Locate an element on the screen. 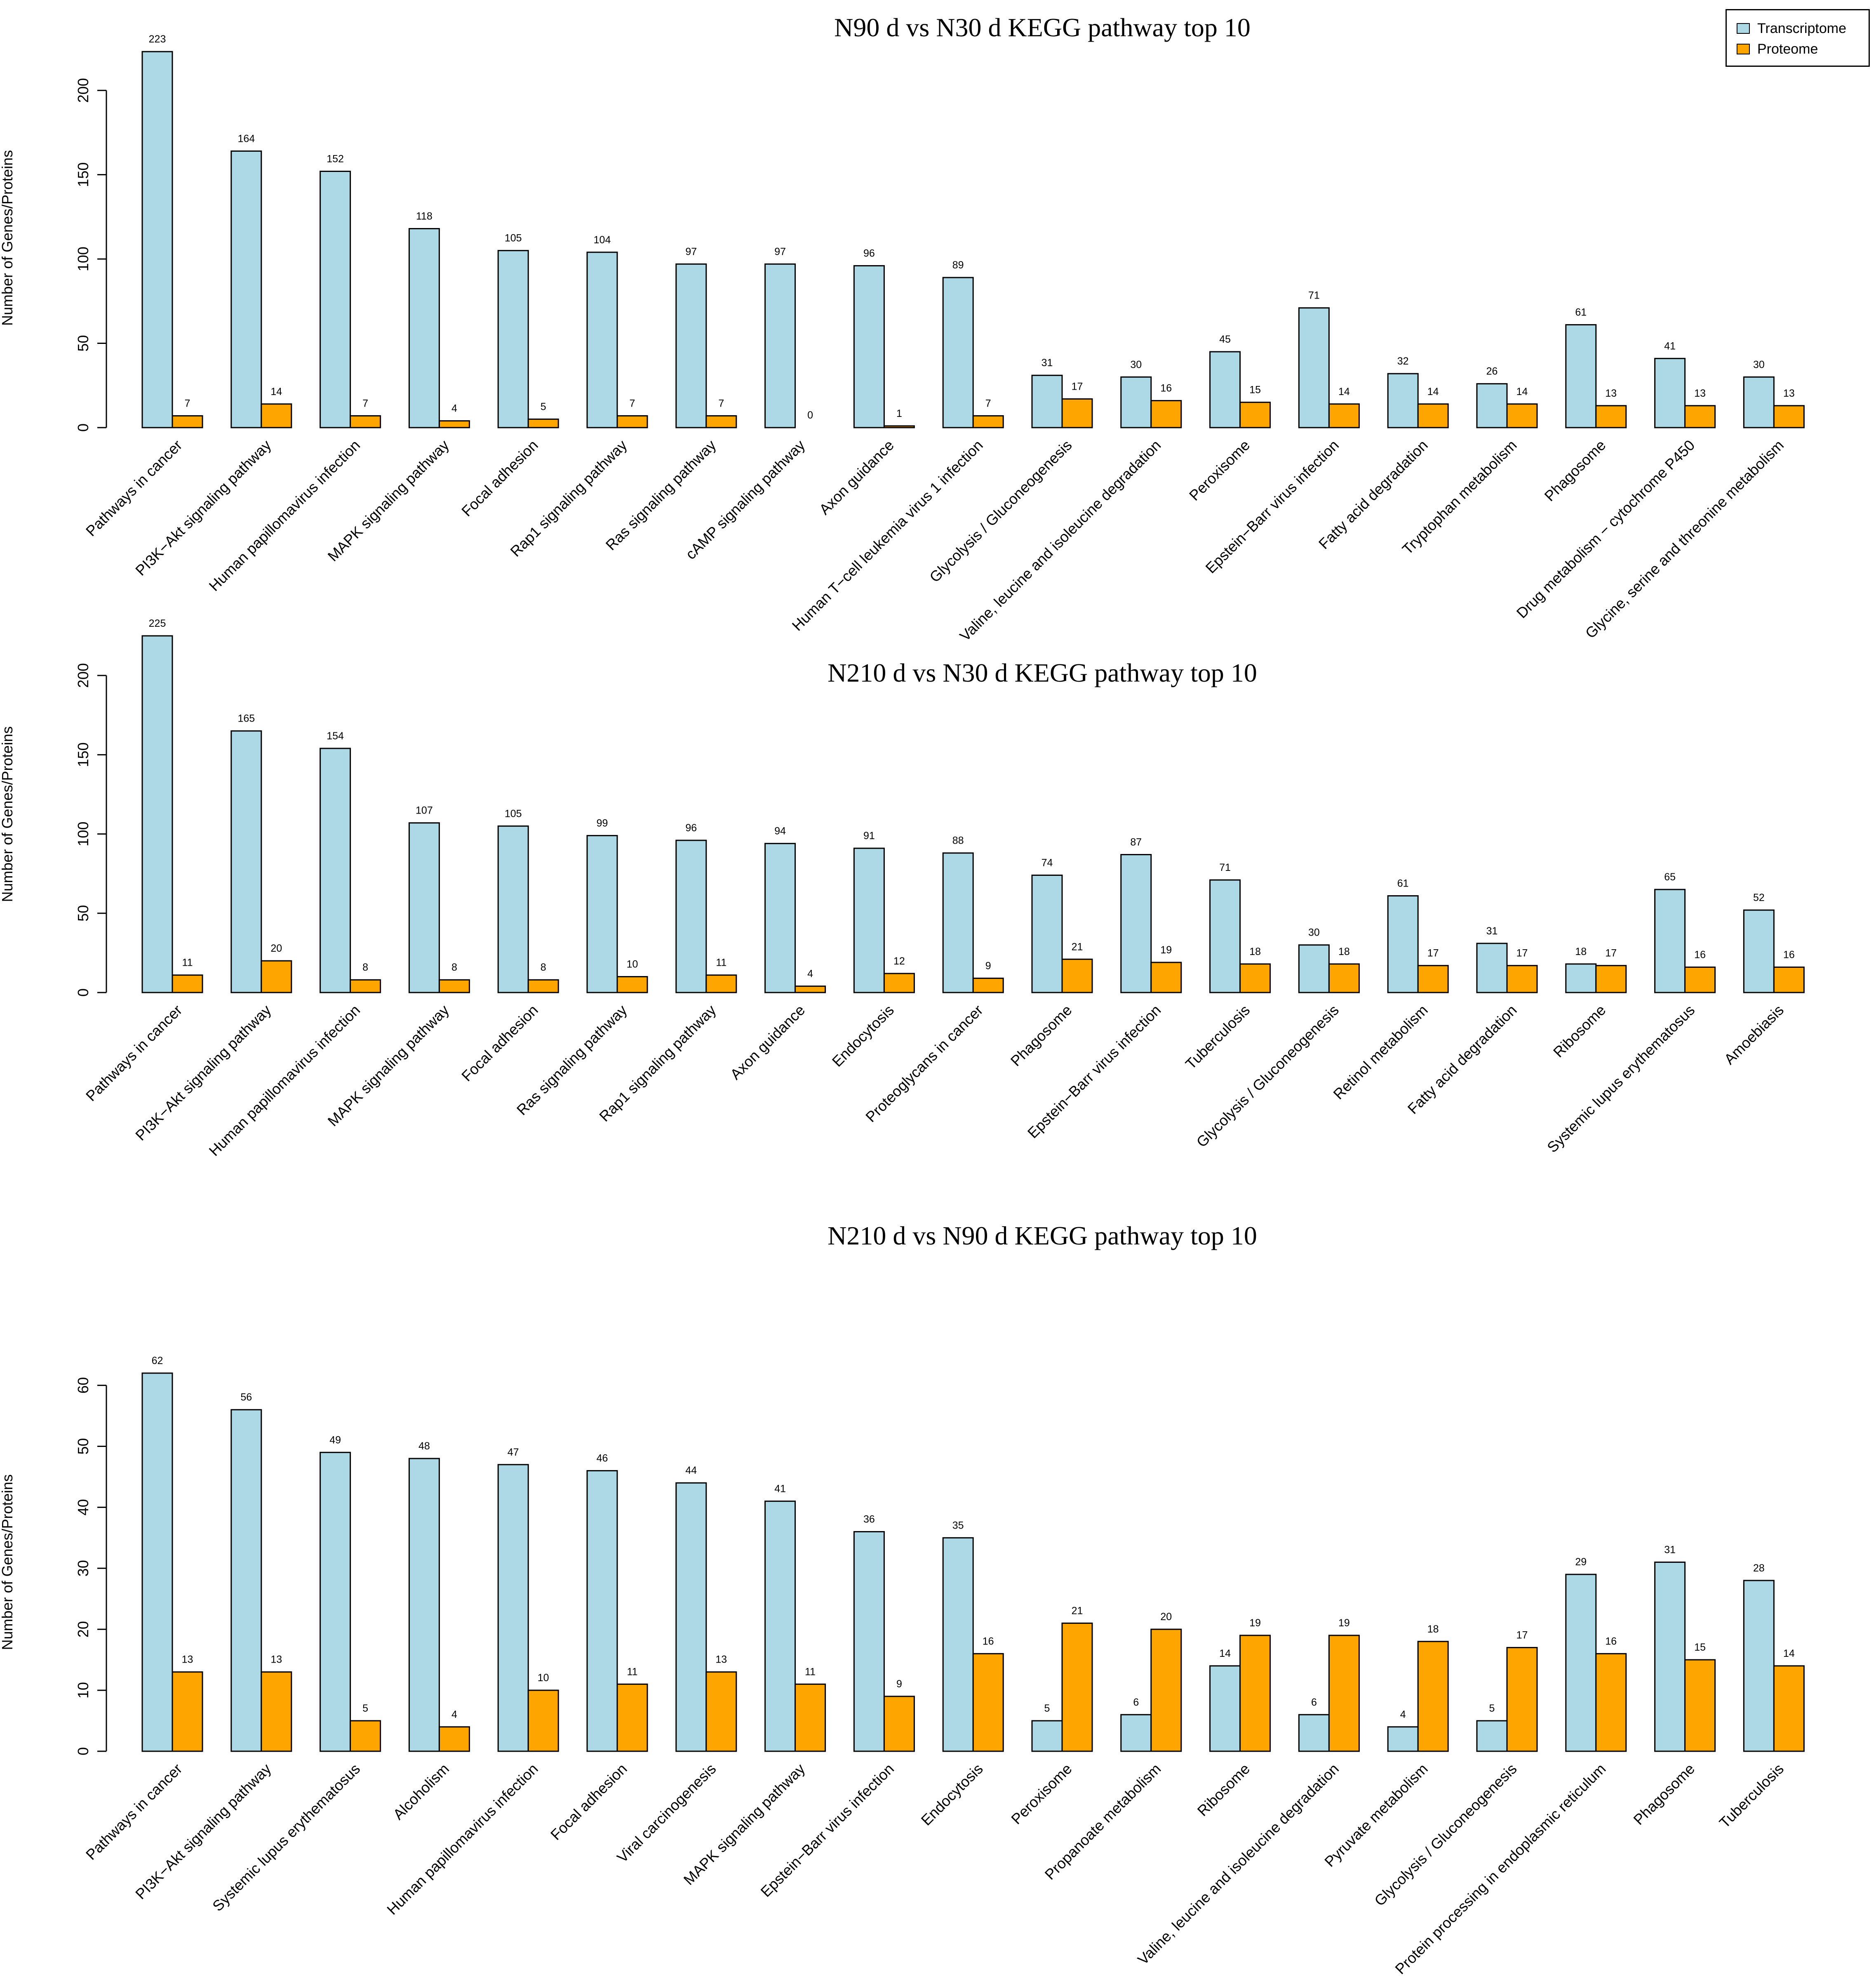  data-label-proteome: 15 is located at coordinates (1700, 1648).